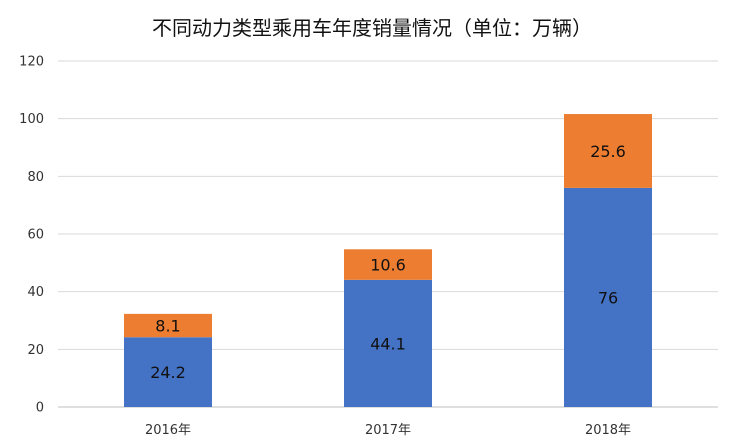  Describe the element at coordinates (31, 62) in the screenshot. I see `y-tick-label: 120` at that location.